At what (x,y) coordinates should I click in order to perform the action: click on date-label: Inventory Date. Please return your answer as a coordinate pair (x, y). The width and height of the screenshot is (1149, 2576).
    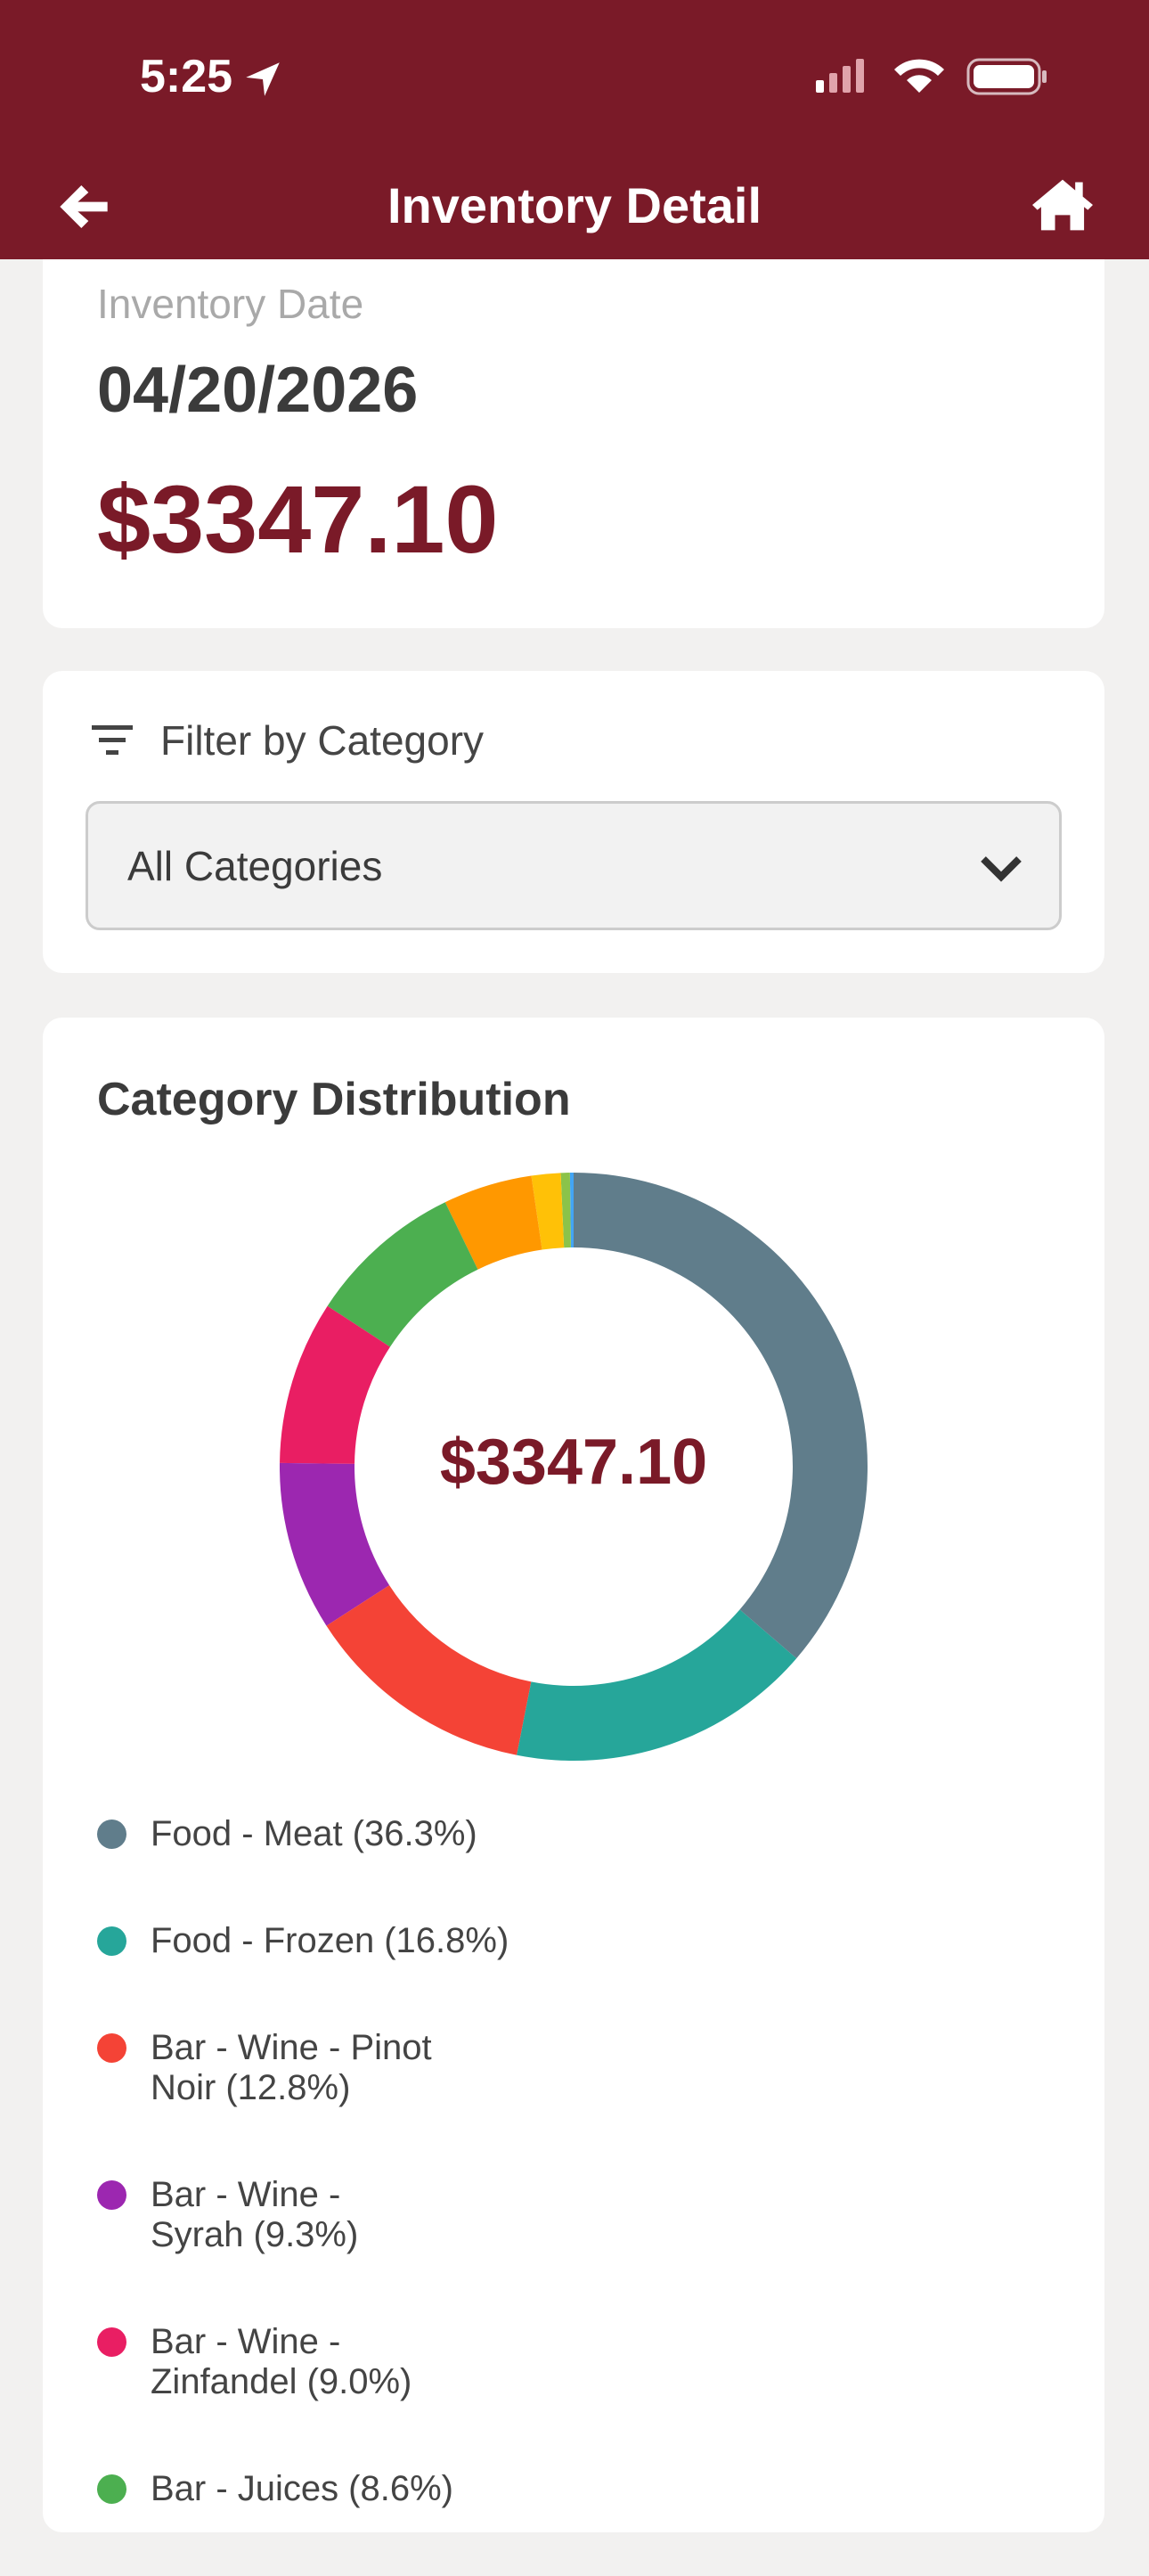
    Looking at the image, I should click on (231, 304).